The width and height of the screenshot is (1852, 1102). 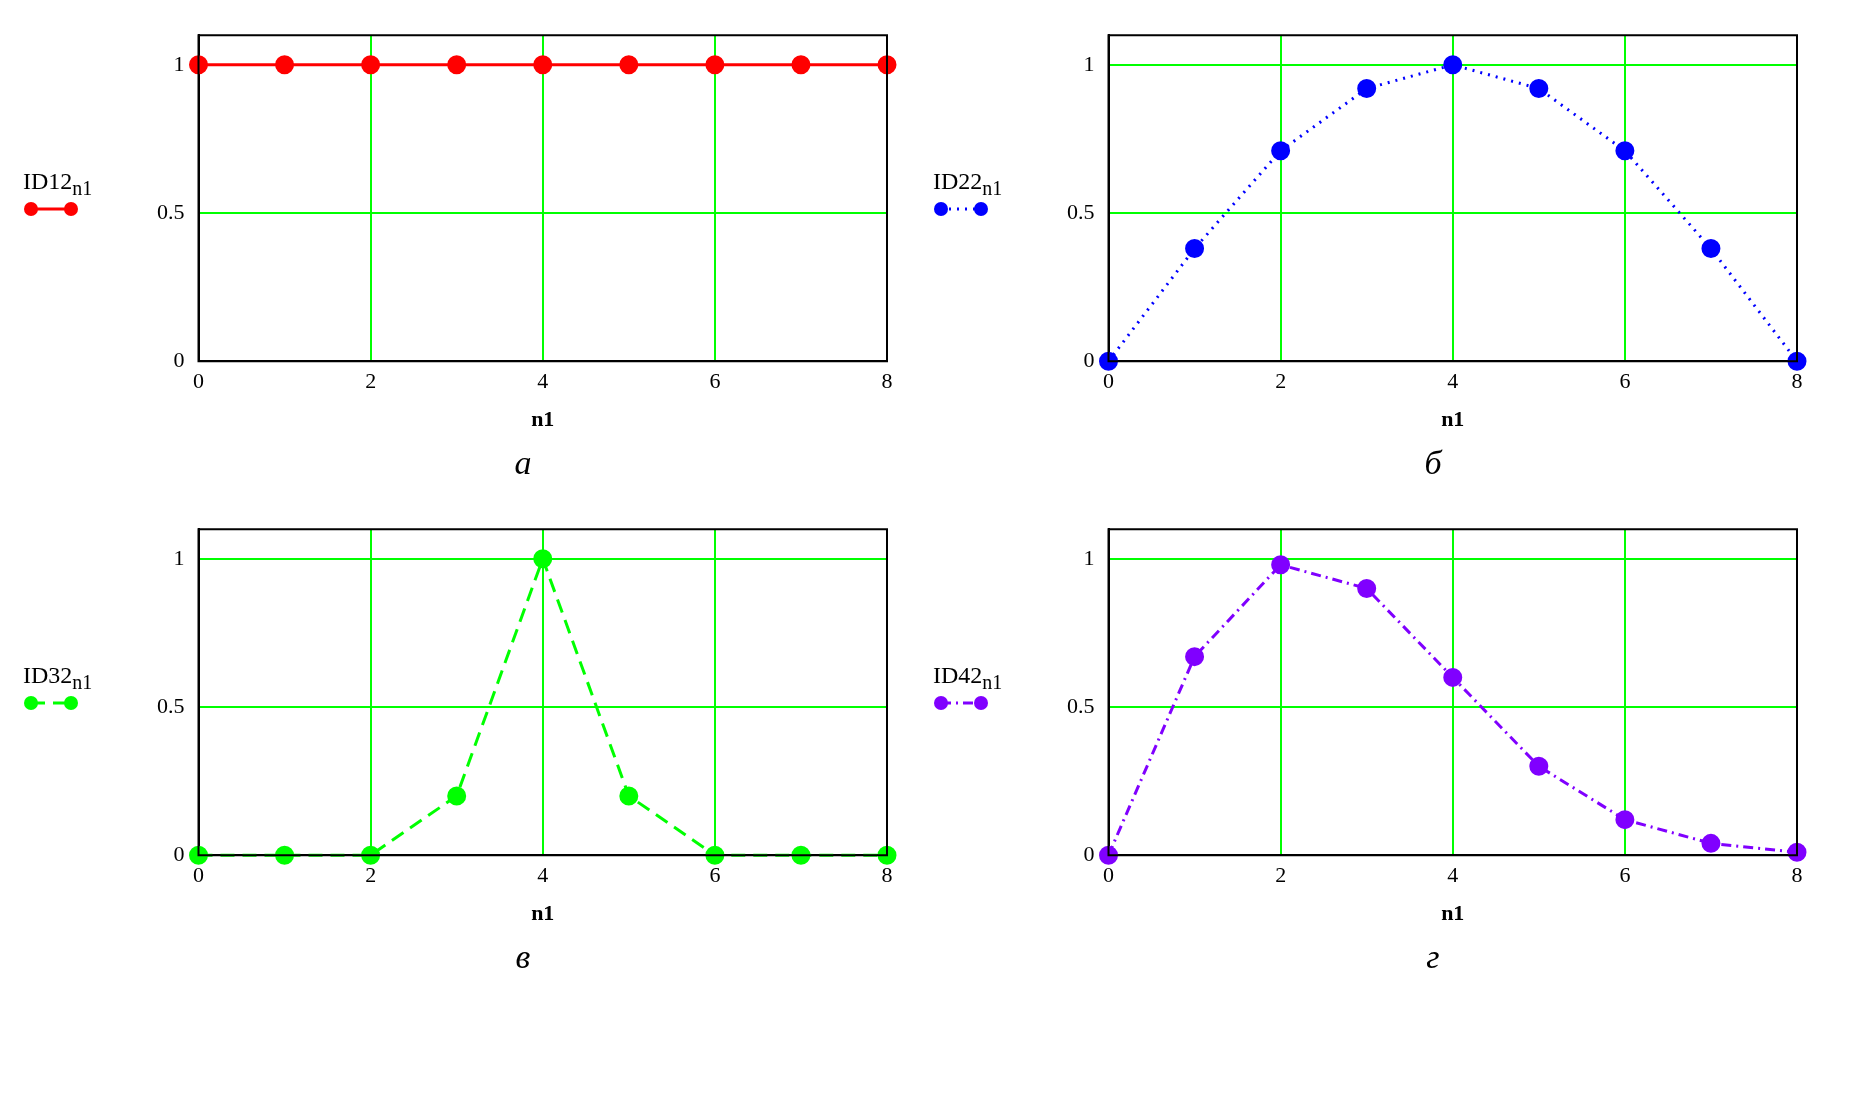 I want to click on y-axis-title: ID32$_{n1}$, so click(x=58, y=678).